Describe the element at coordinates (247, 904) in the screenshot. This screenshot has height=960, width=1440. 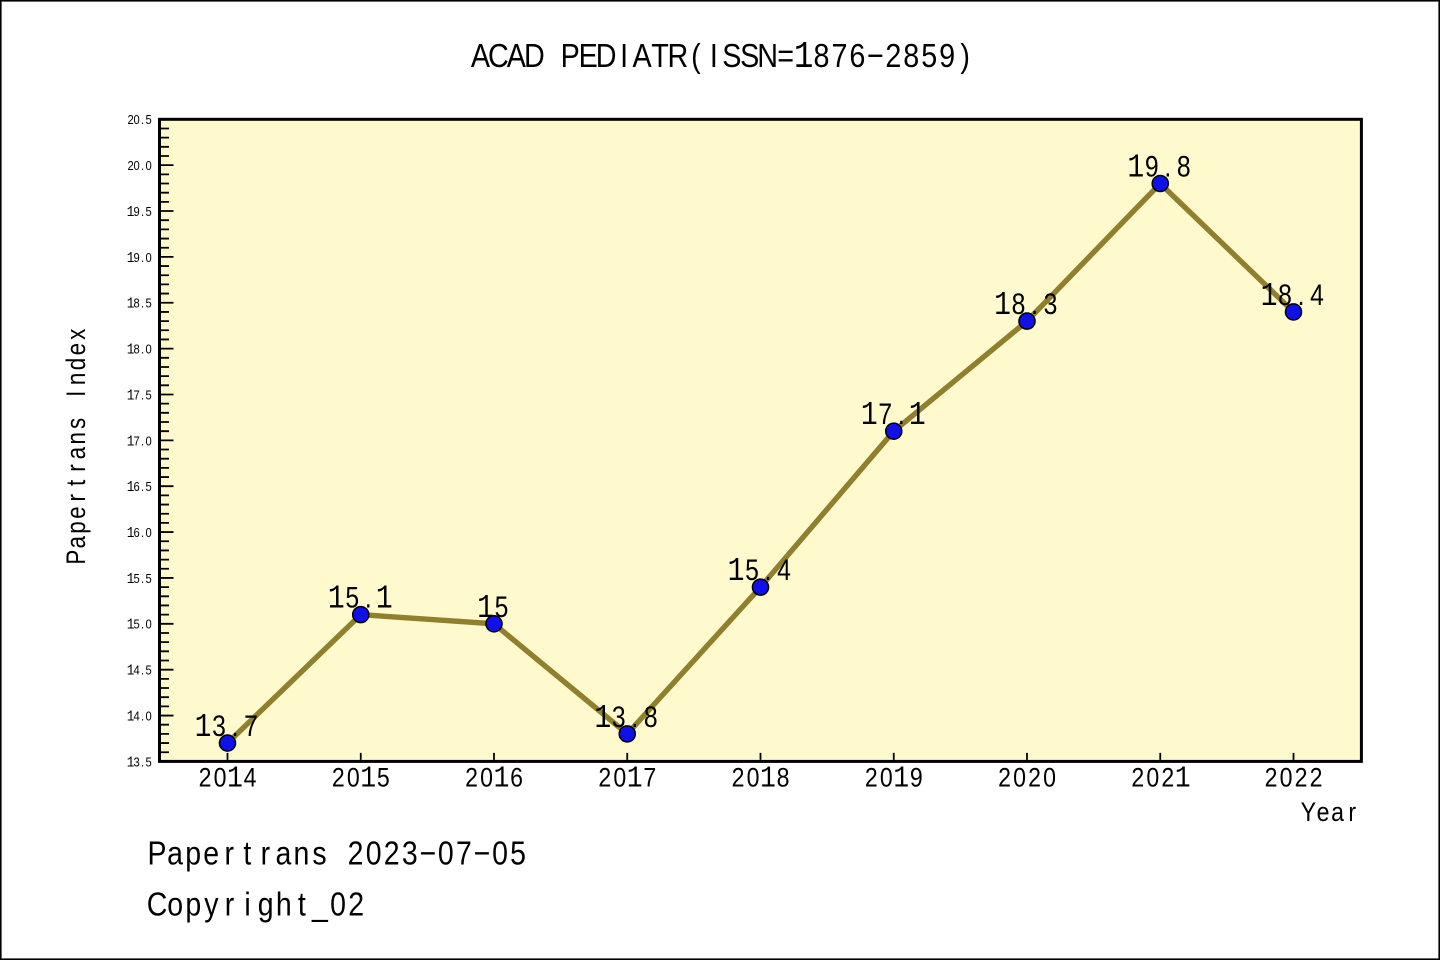
I see `svg-text: i` at that location.